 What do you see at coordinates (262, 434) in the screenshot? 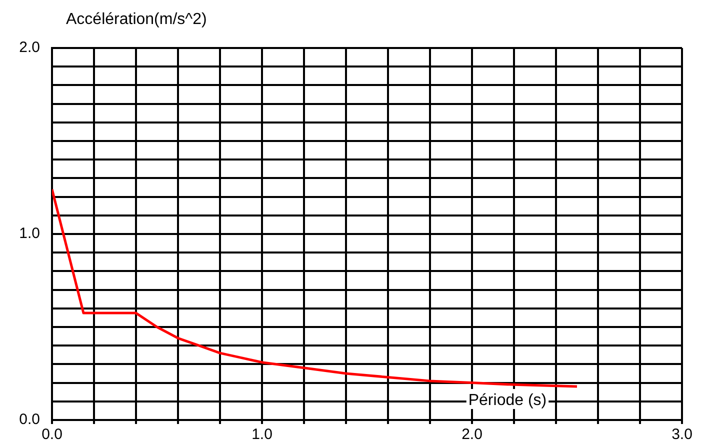
I see `x-tick-label: 1.0` at bounding box center [262, 434].